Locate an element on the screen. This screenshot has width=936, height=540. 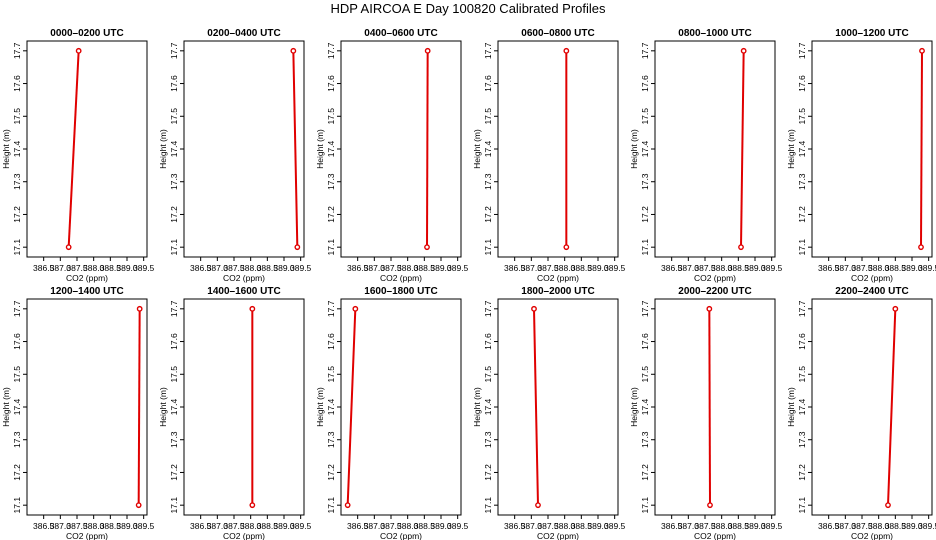
panel-title: 2000–2200 UTC is located at coordinates (714, 291).